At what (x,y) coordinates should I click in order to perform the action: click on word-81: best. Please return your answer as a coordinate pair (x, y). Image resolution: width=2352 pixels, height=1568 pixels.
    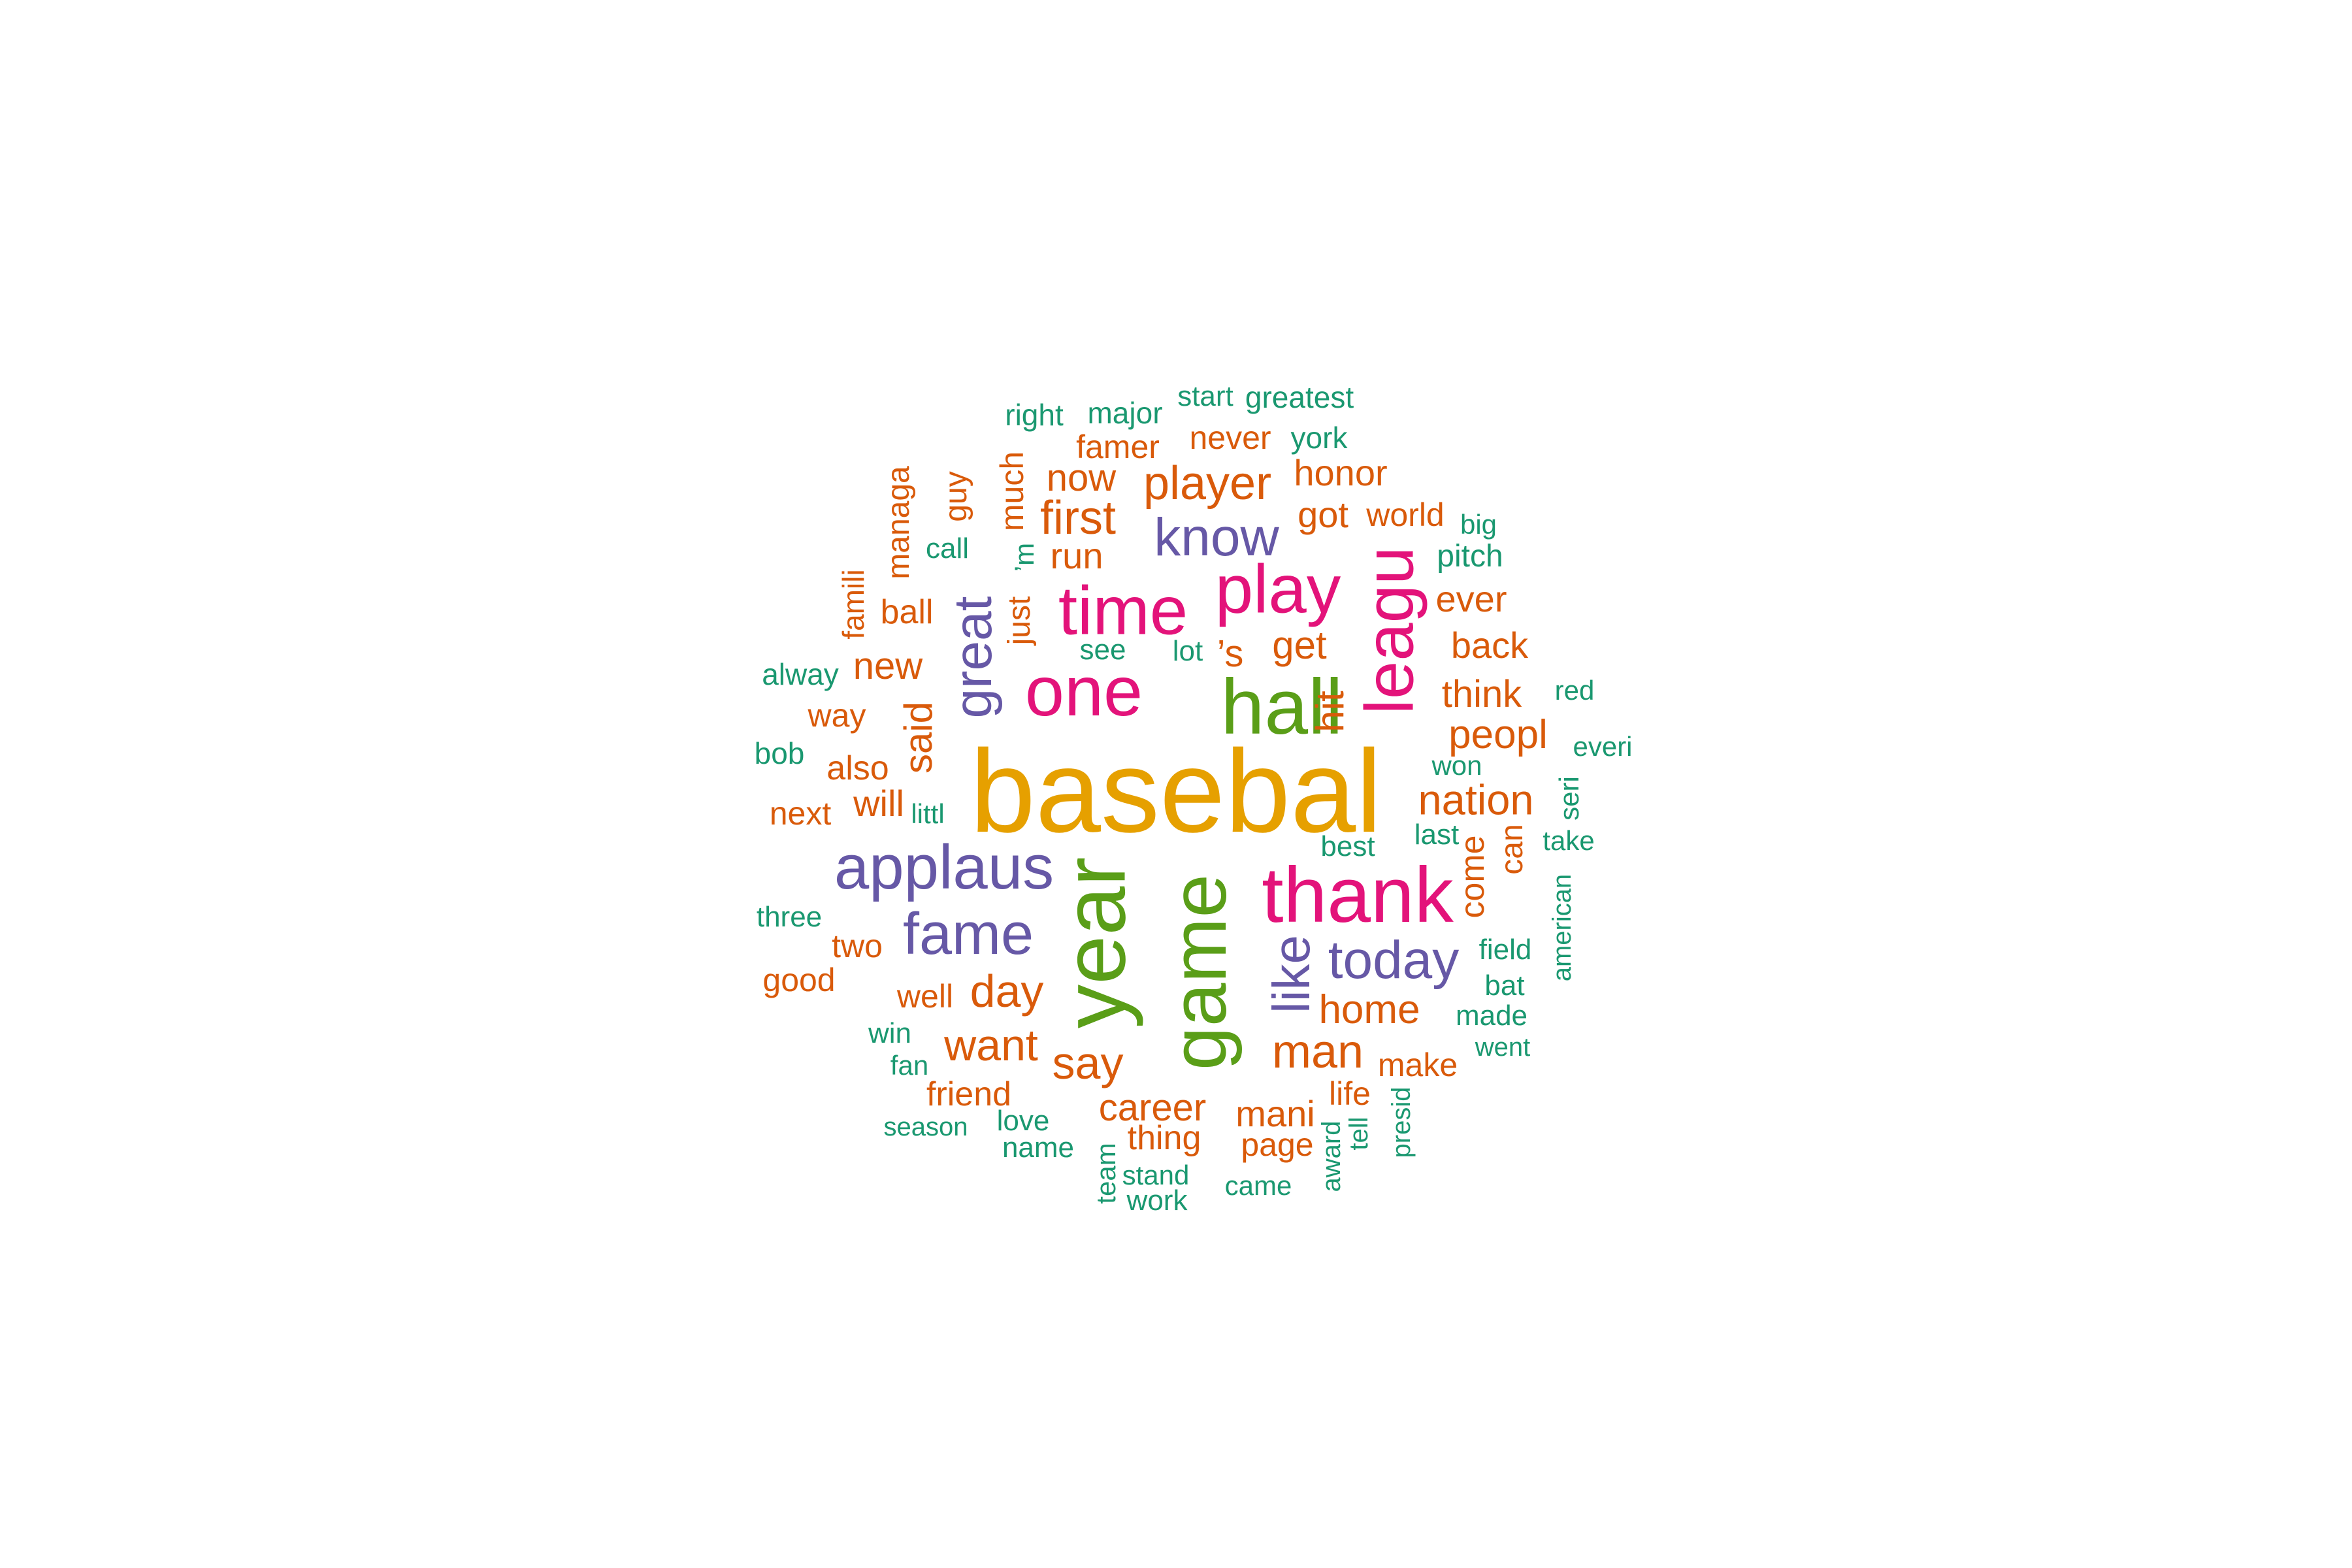
    Looking at the image, I should click on (1347, 846).